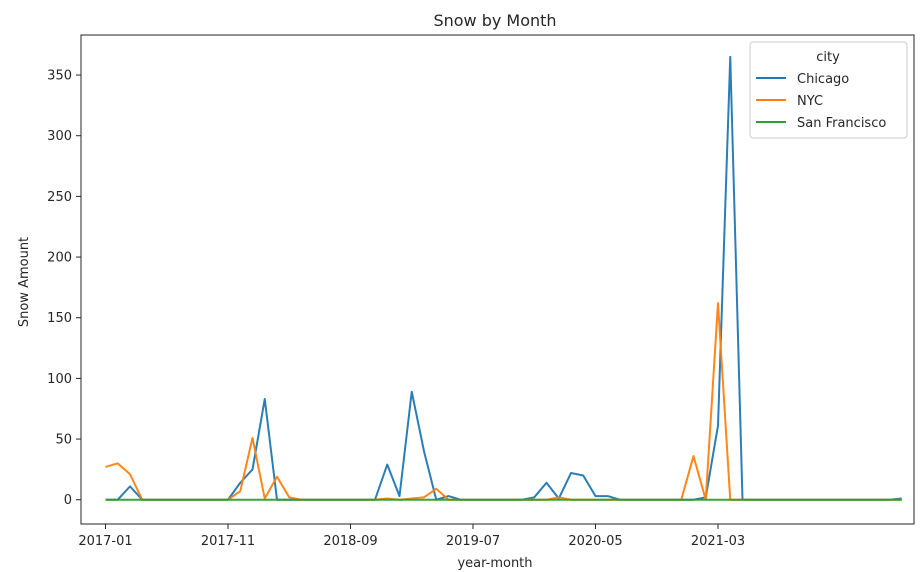 The width and height of the screenshot is (922, 572). I want to click on y-tick-label: 250, so click(59, 197).